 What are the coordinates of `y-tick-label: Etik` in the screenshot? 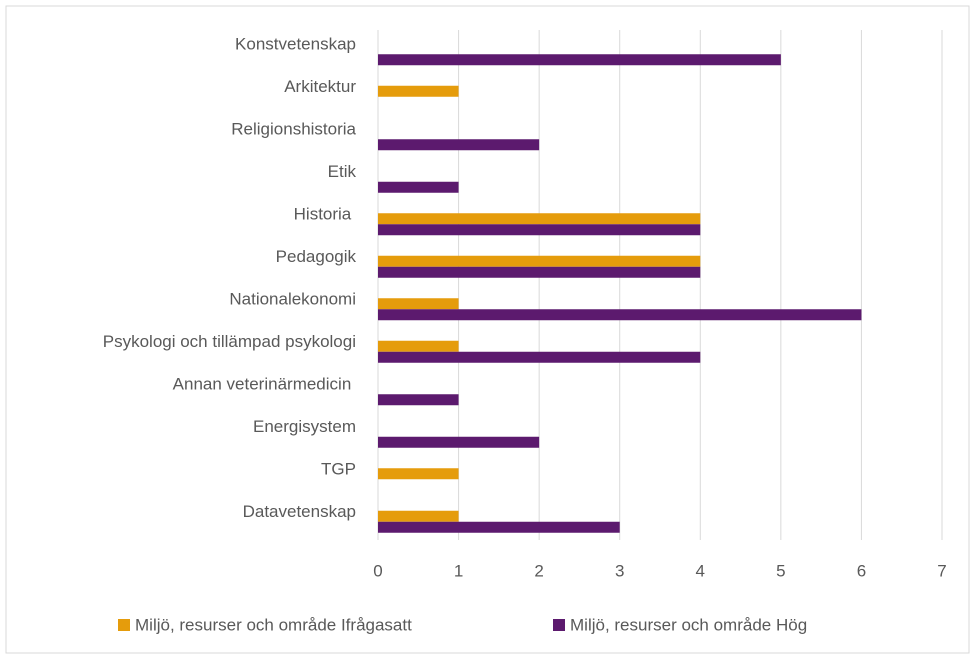 It's located at (342, 171).